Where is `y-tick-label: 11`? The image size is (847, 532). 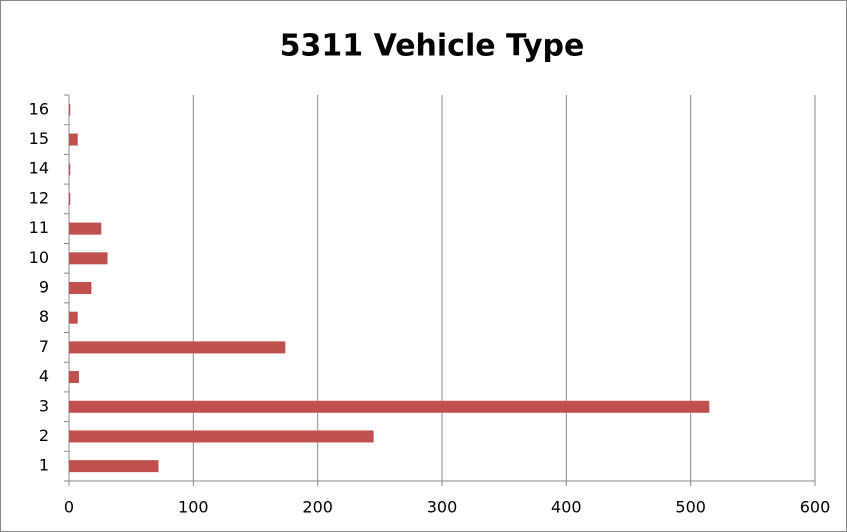 y-tick-label: 11 is located at coordinates (39, 227).